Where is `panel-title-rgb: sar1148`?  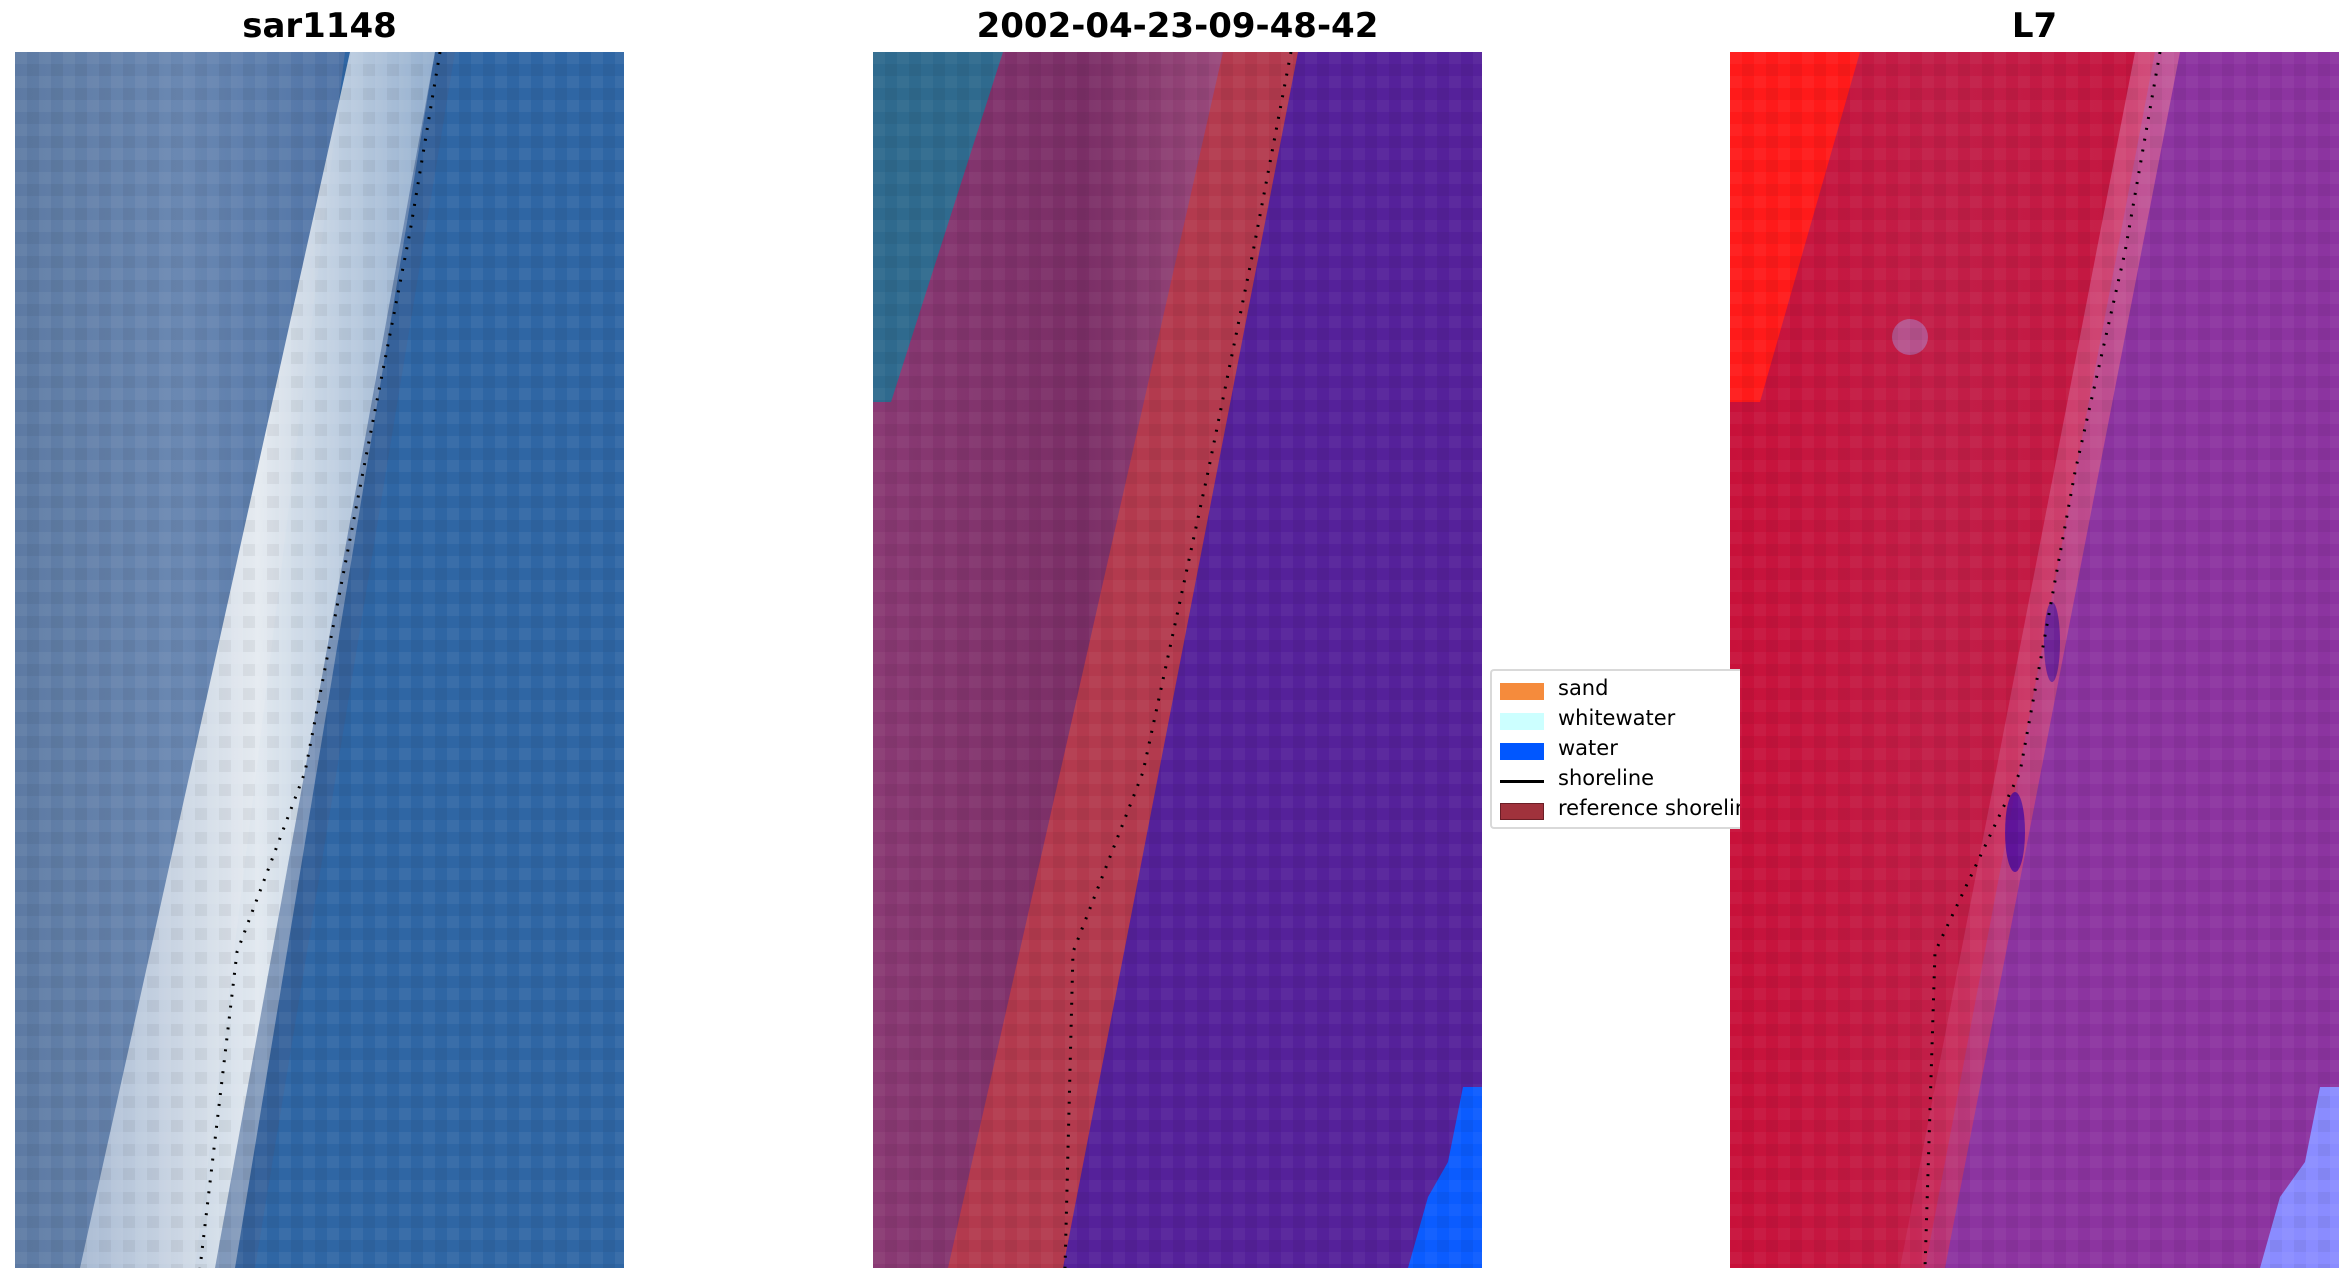 panel-title-rgb: sar1148 is located at coordinates (319, 26).